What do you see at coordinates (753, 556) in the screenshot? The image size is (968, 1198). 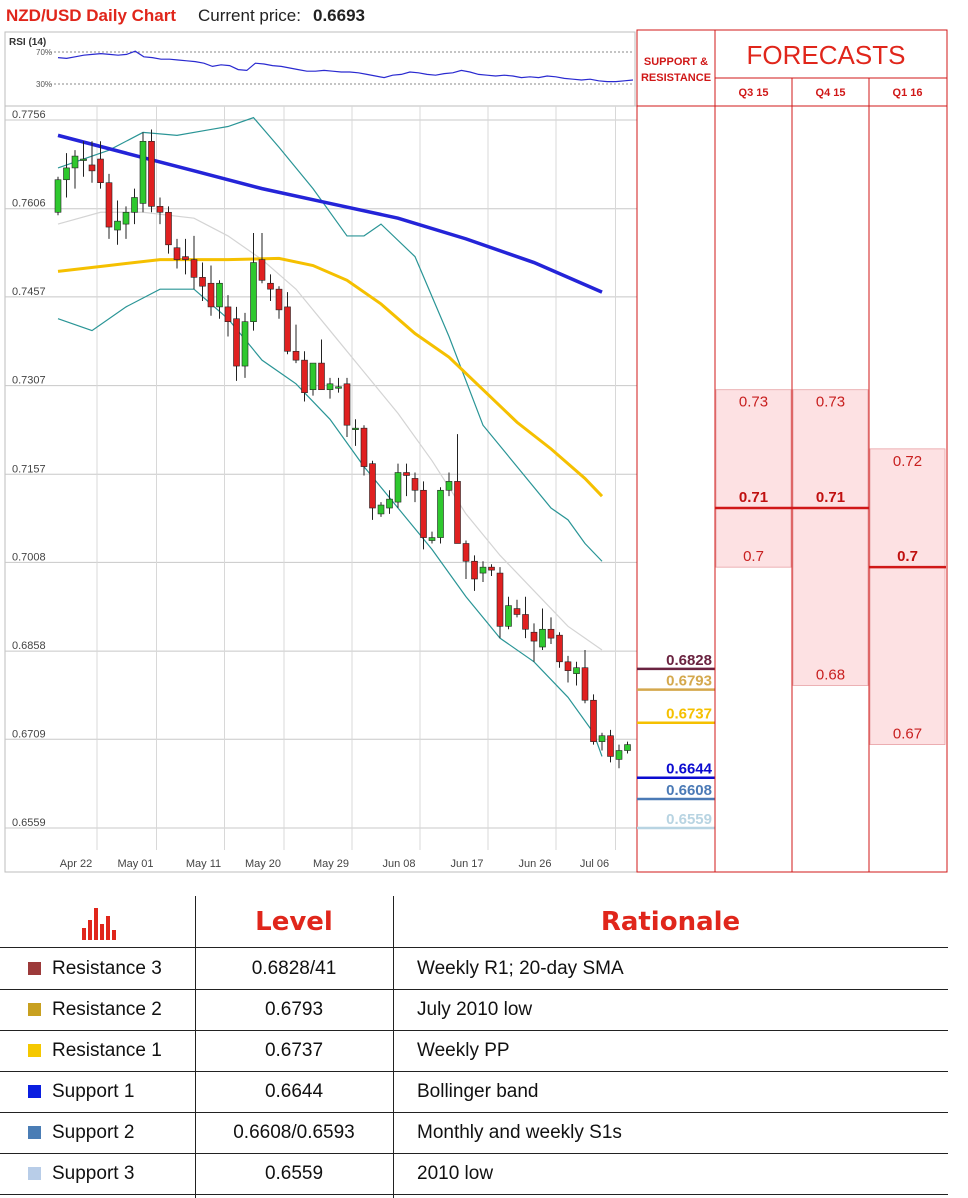 I see `forecast-low-label: 0.7` at bounding box center [753, 556].